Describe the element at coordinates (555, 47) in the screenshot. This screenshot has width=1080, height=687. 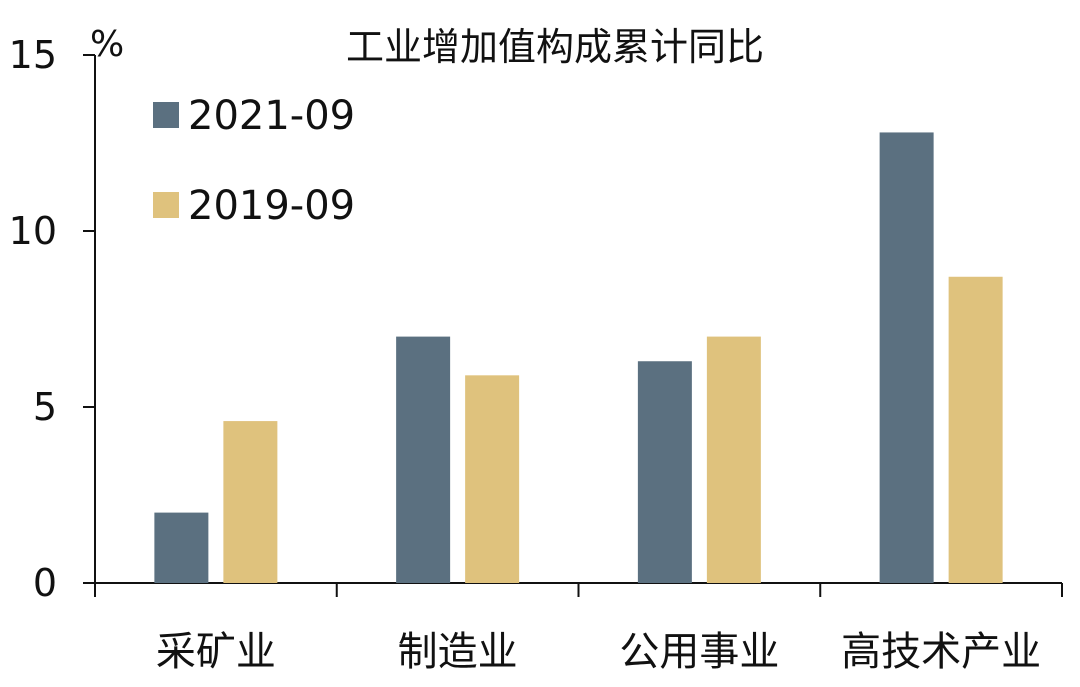
I see `chart-title: 工业增加值构成累计同比` at that location.